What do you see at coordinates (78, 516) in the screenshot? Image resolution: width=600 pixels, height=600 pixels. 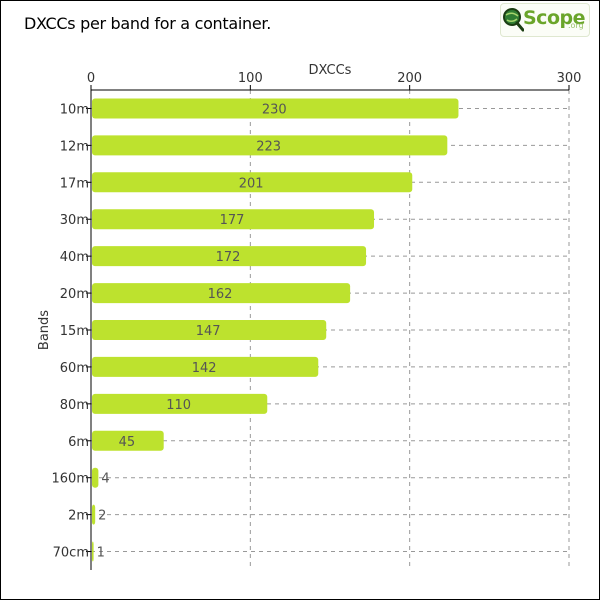 I see `y-tick-label: 2m` at bounding box center [78, 516].